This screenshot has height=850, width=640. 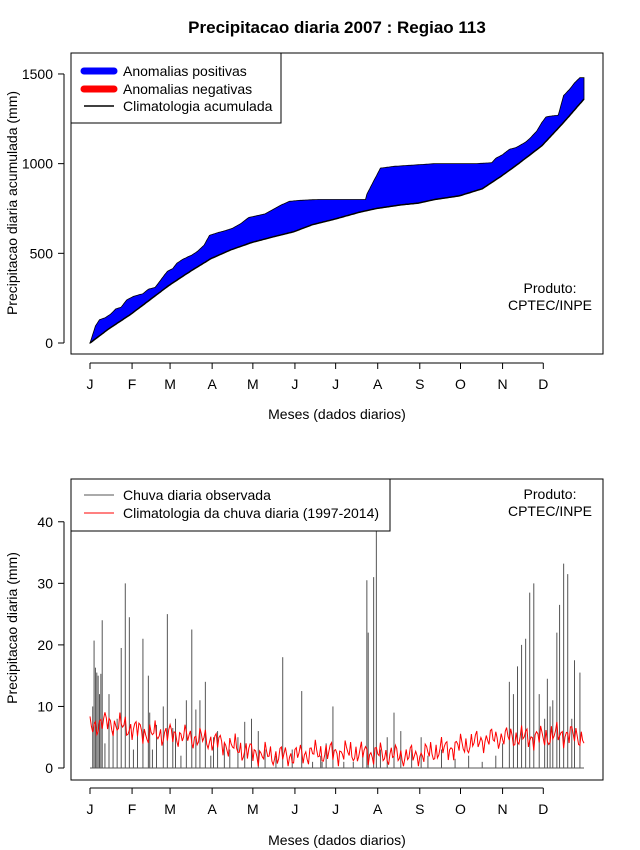 What do you see at coordinates (337, 739) in the screenshot?
I see `bottom-climatology-line` at bounding box center [337, 739].